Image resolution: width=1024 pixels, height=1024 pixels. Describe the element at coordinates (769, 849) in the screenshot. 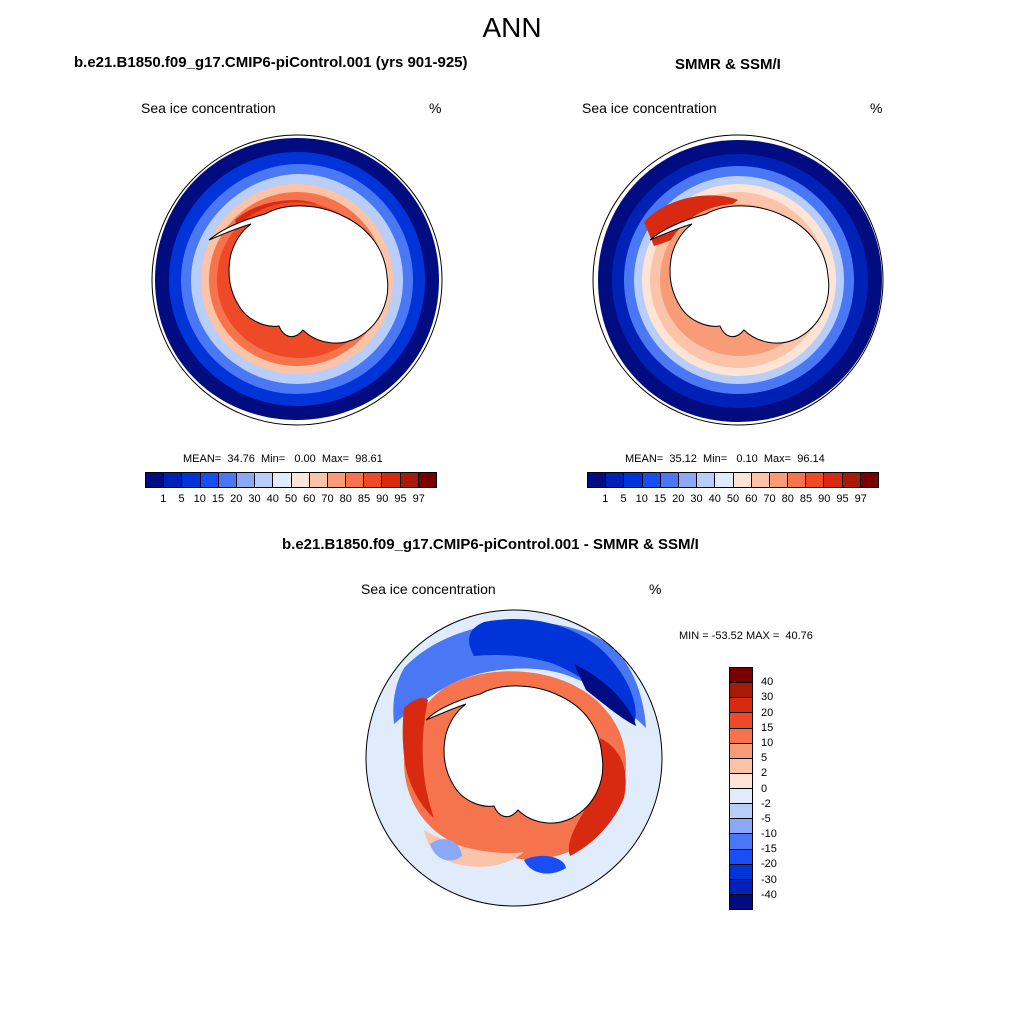

I see `colorbar-tick-label: -15` at that location.